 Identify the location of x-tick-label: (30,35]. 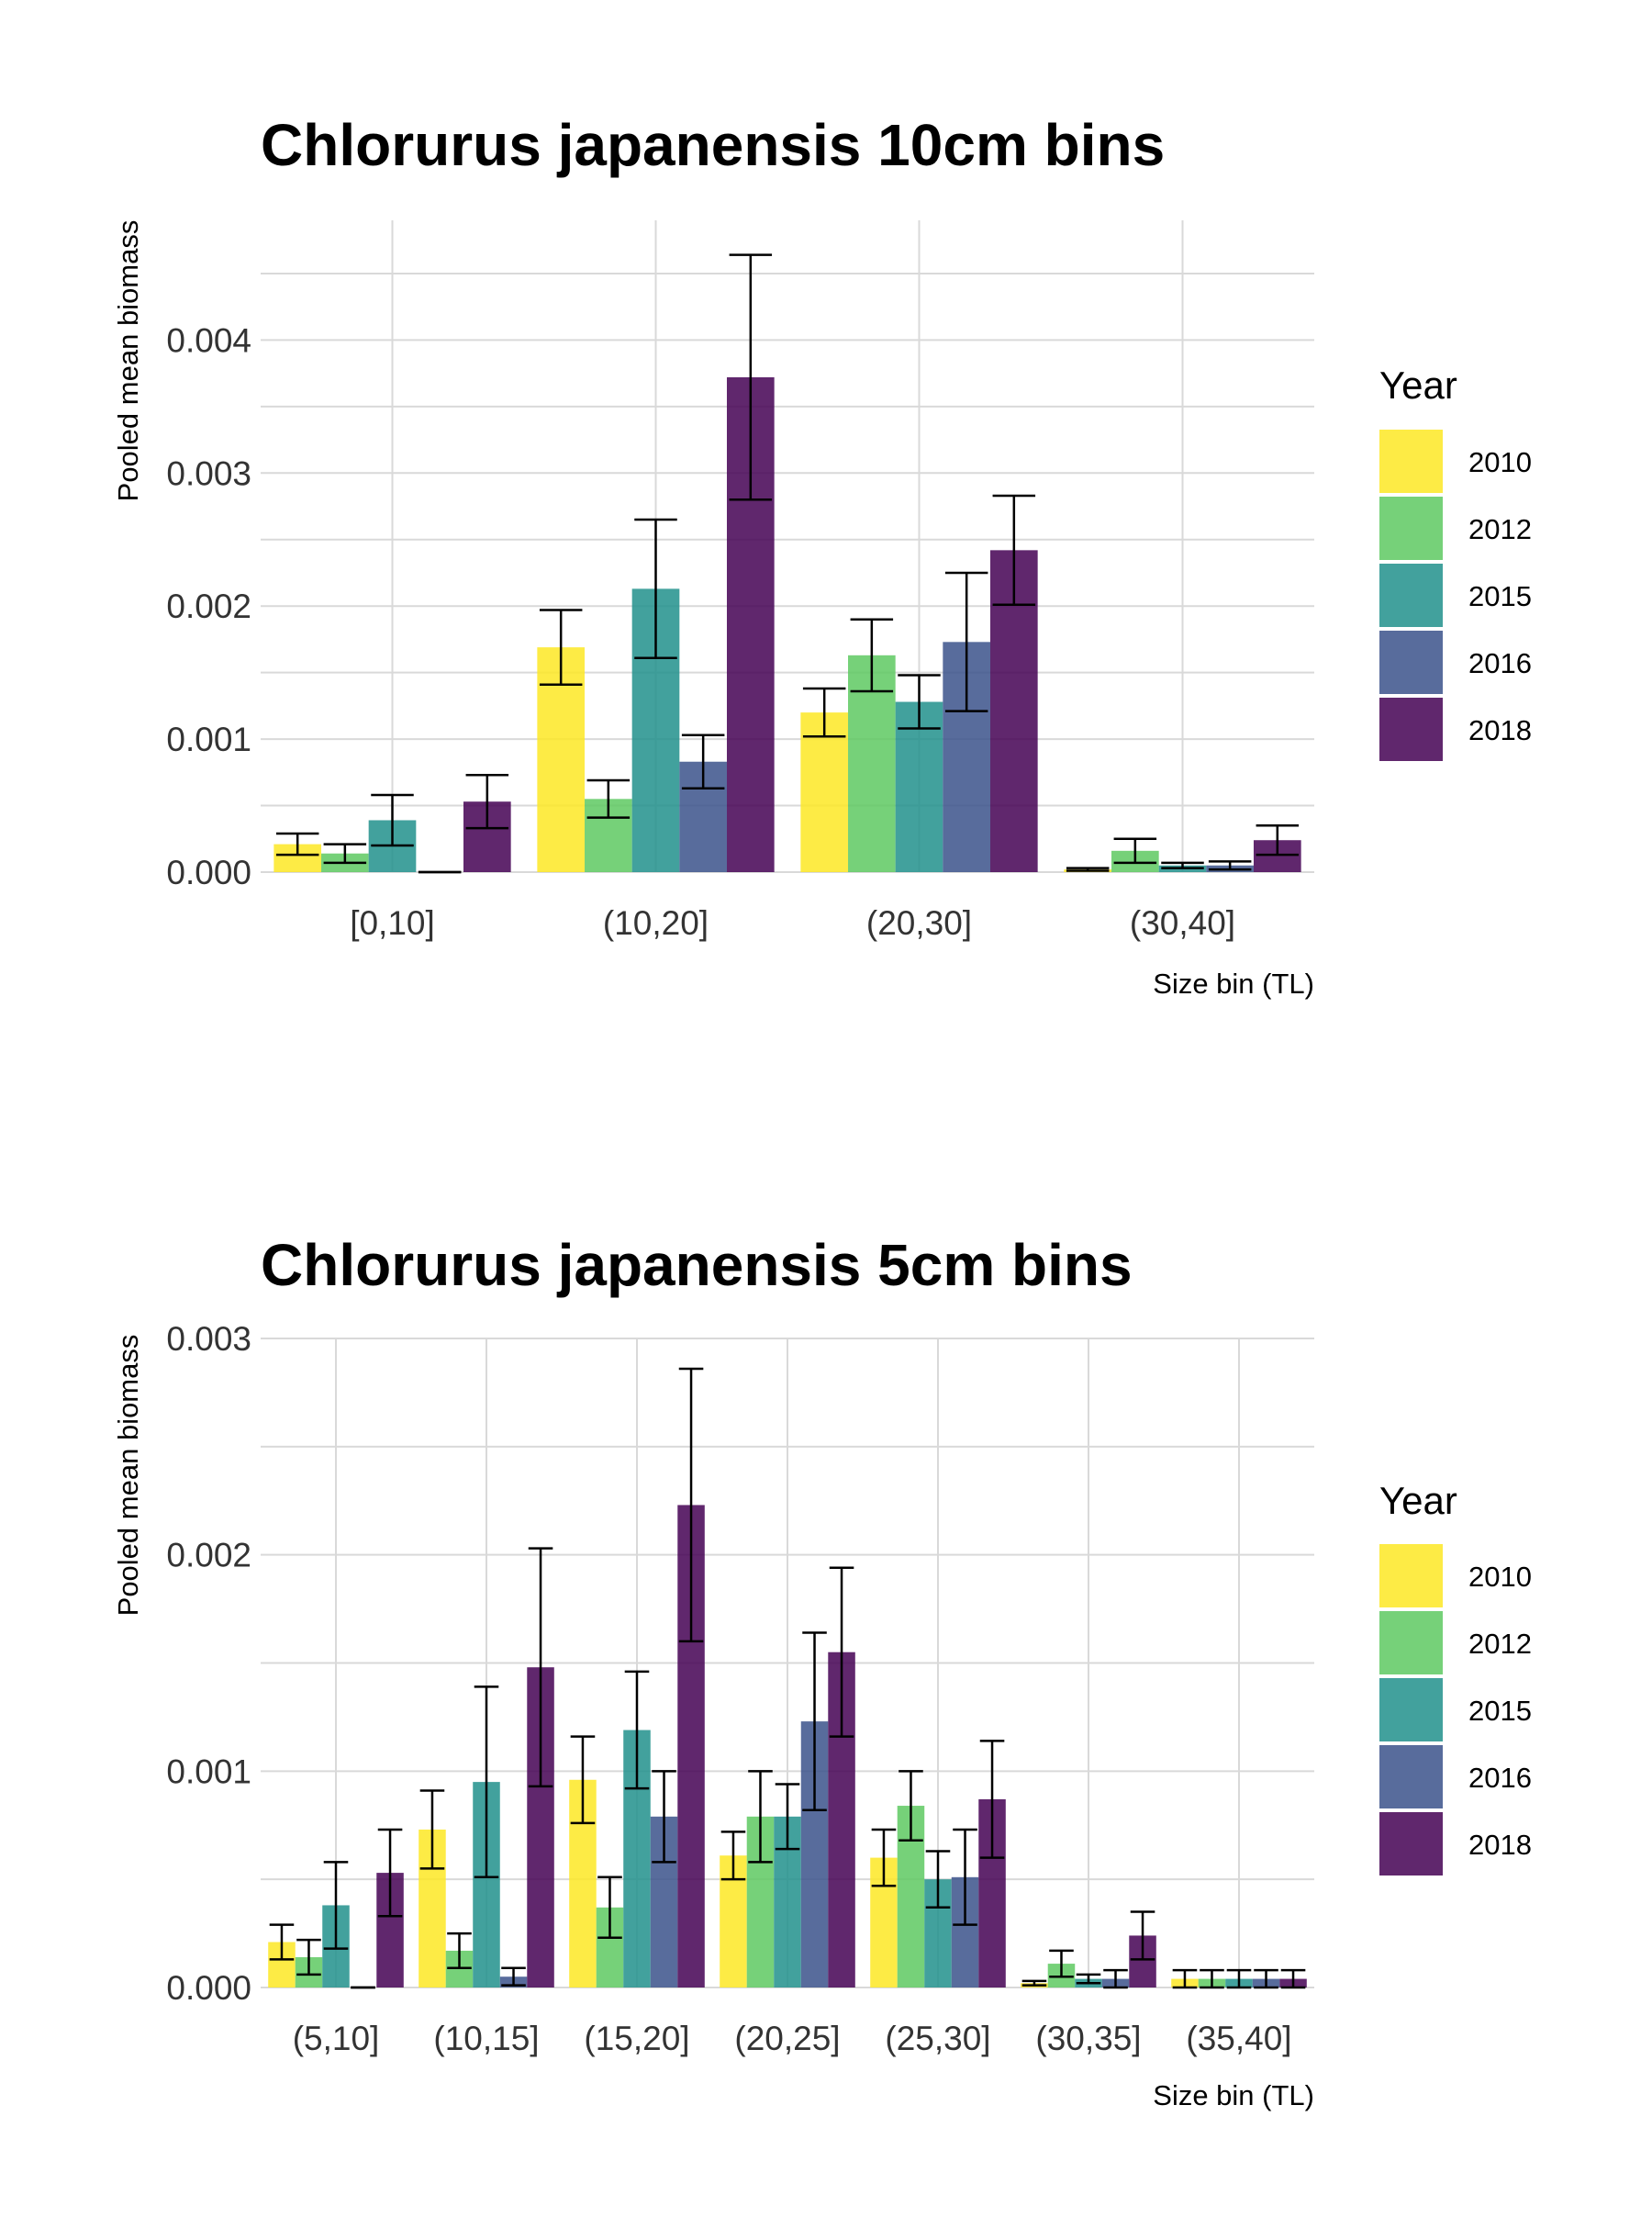
(1088, 2039).